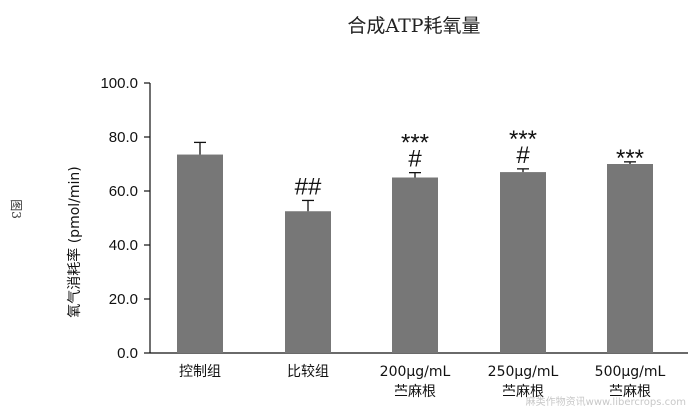 This screenshot has height=419, width=692. Describe the element at coordinates (119, 83) in the screenshot. I see `y-tick-label: 100.0` at that location.